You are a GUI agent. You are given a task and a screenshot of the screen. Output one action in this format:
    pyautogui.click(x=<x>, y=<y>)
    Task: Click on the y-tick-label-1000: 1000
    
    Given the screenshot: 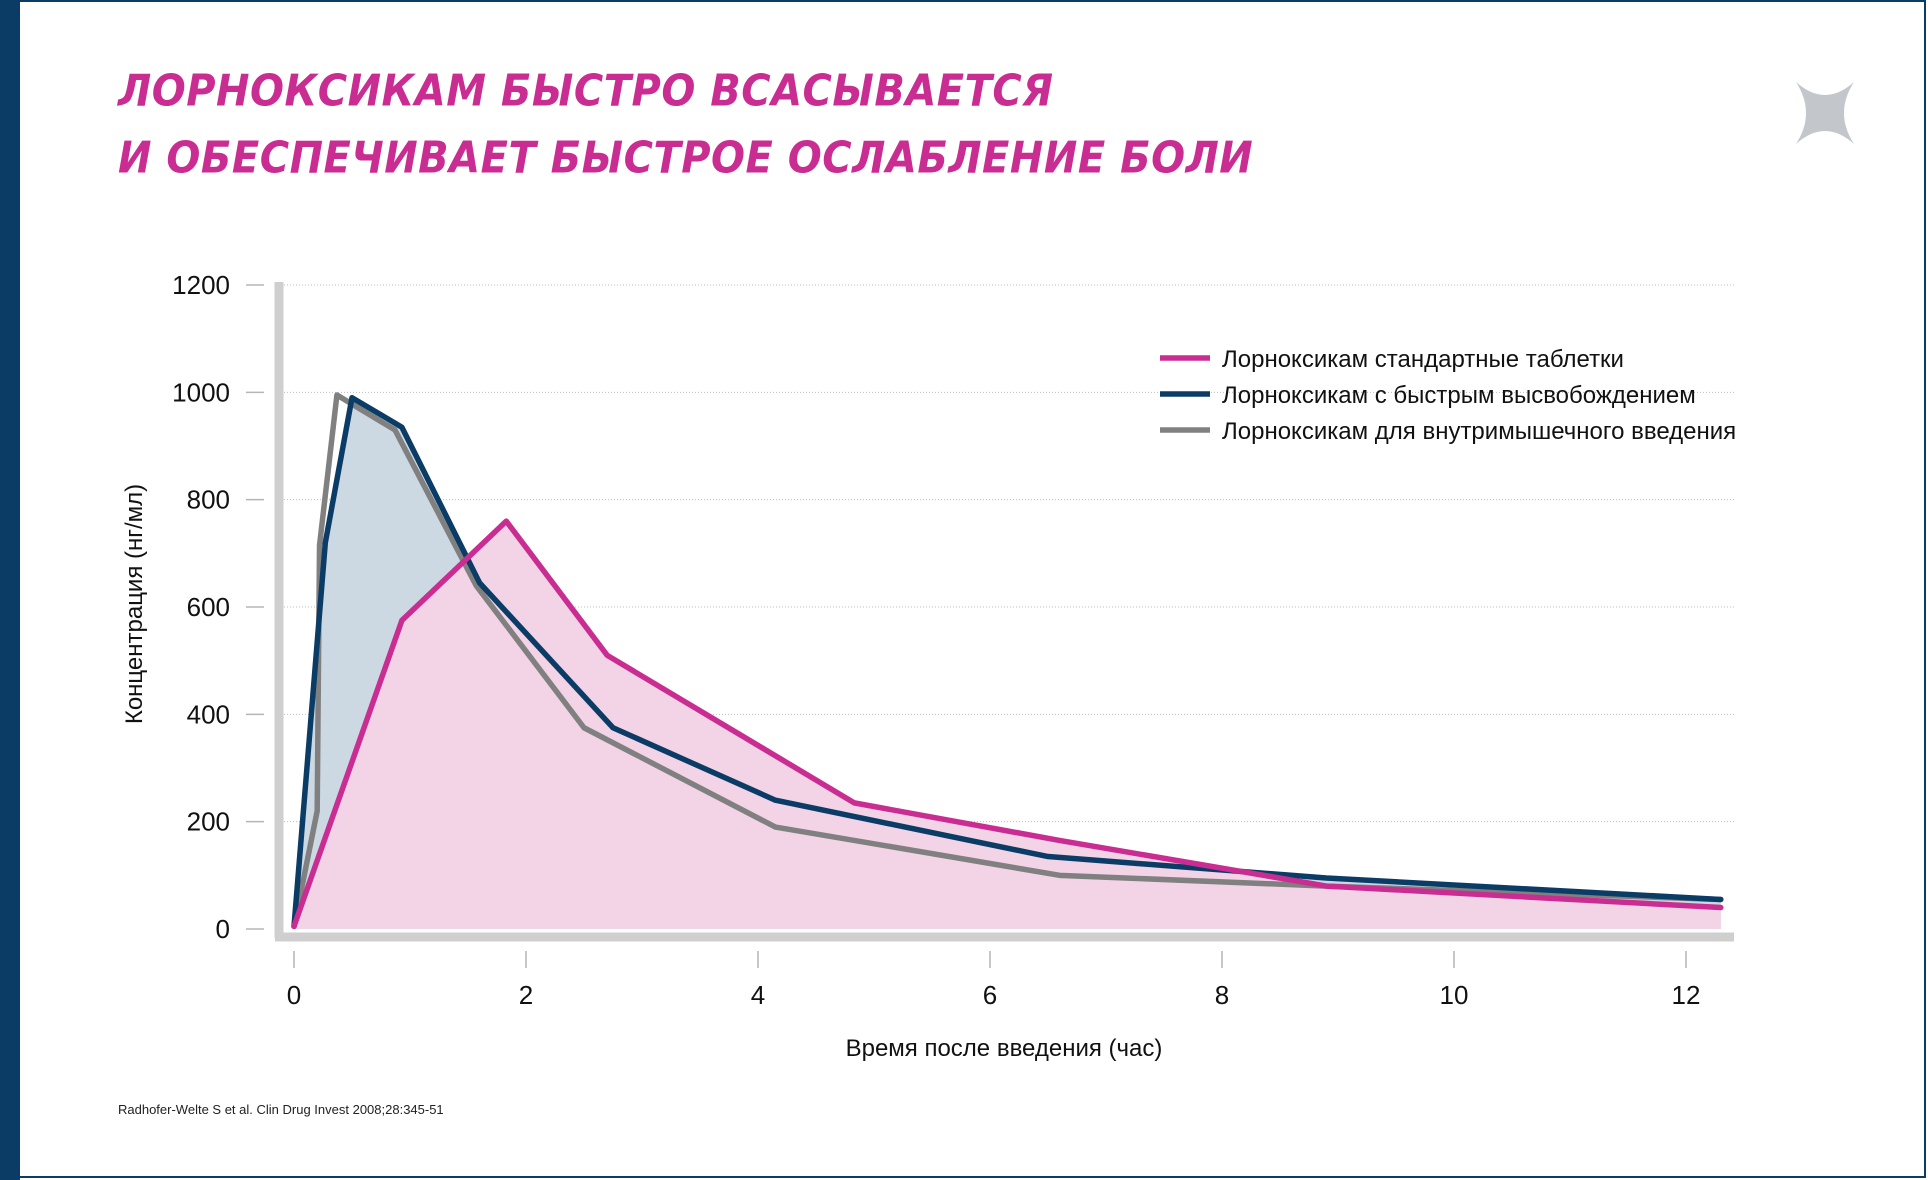 What is the action you would take?
    pyautogui.click(x=201, y=392)
    